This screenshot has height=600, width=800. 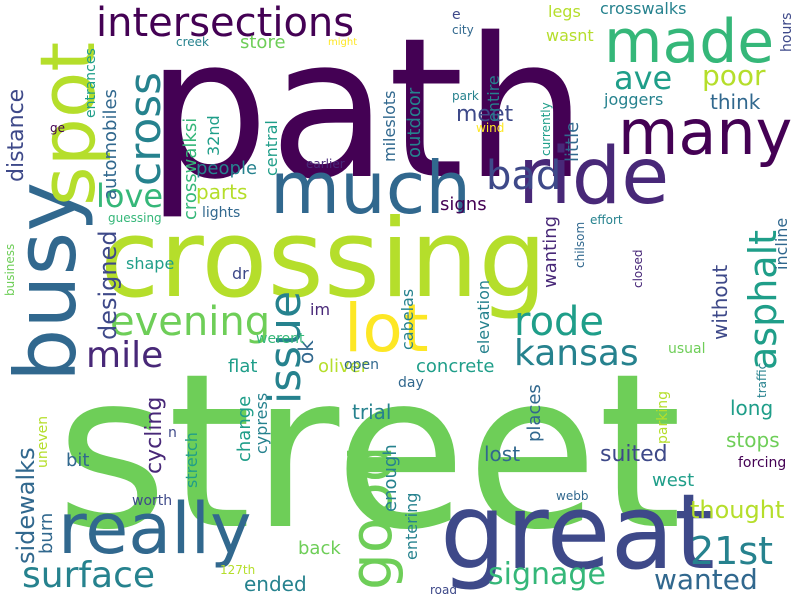 I want to click on cloud-word: bad, so click(x=524, y=176).